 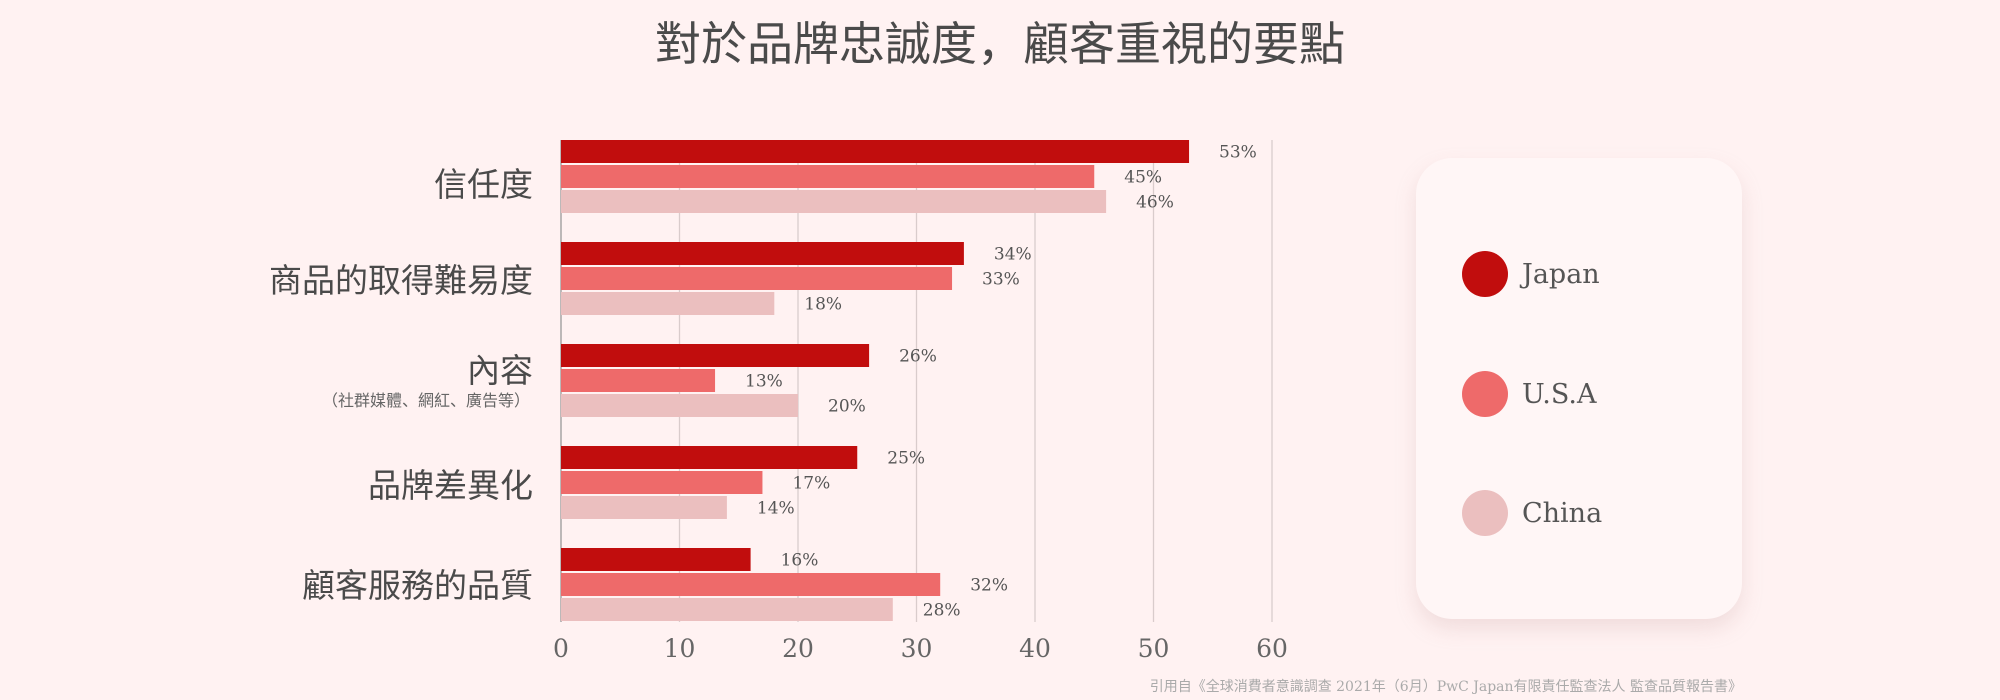 I want to click on legend-label: China, so click(x=1562, y=513).